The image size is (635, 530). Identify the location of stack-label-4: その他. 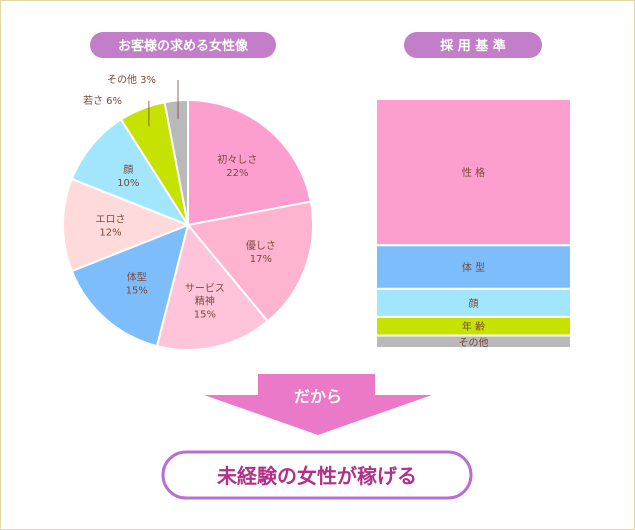
(474, 342).